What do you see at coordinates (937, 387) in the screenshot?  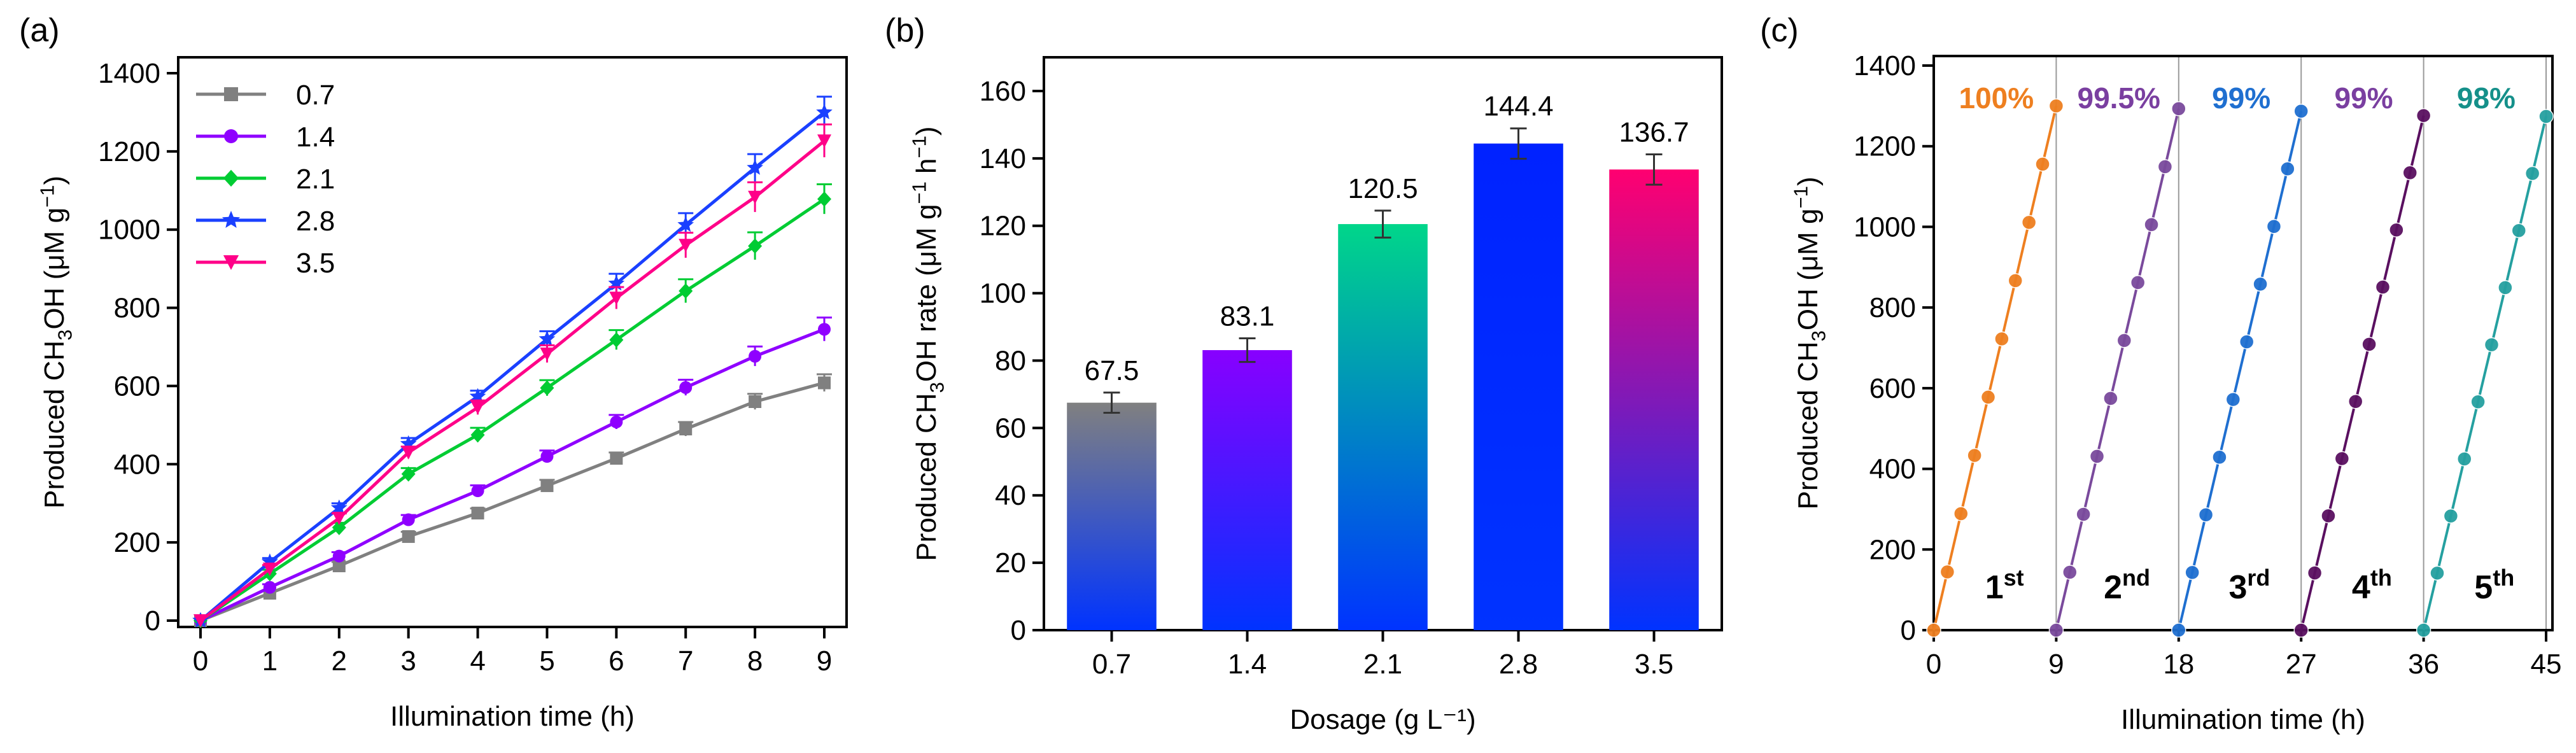 I see `panel-b-ylabel-part: 3` at bounding box center [937, 387].